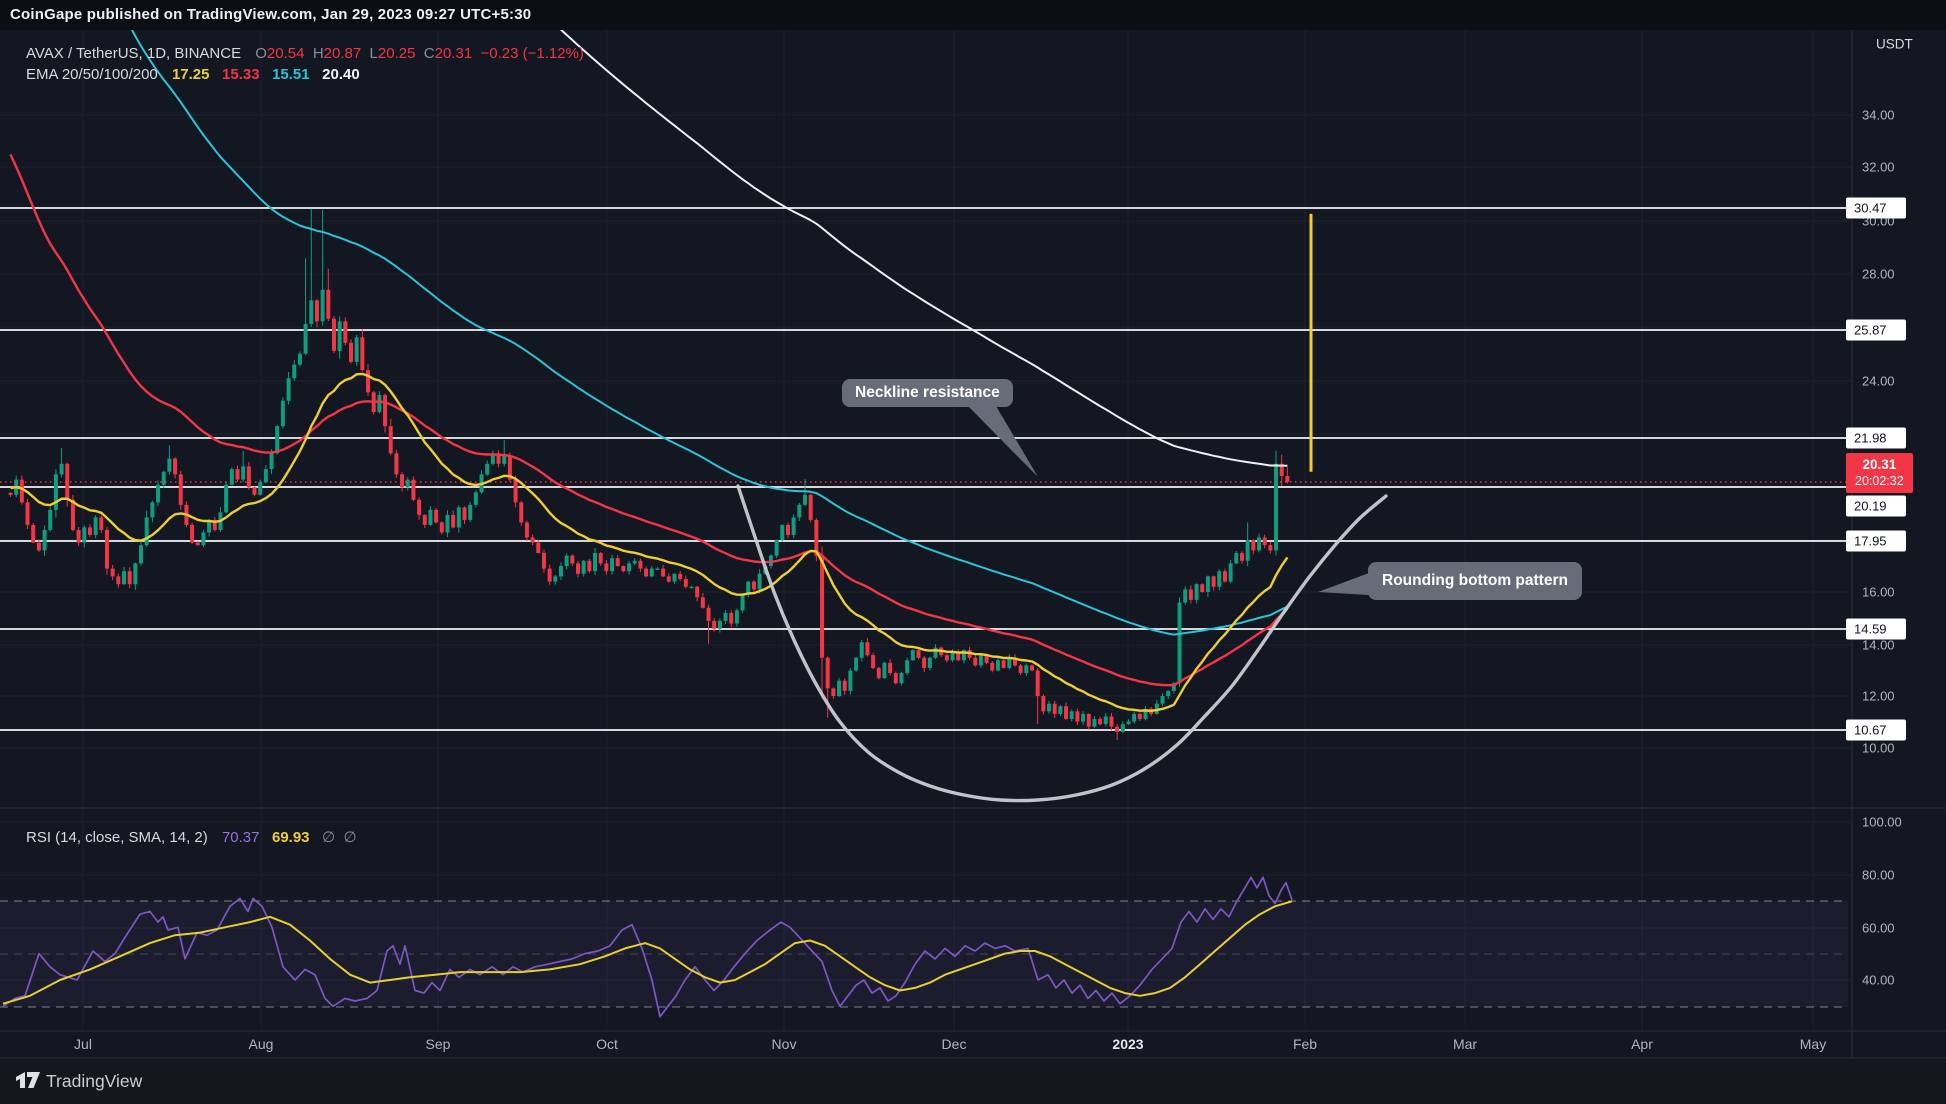 Image resolution: width=1946 pixels, height=1104 pixels. I want to click on current-price-label: 20.31 20:02:32, so click(1879, 473).